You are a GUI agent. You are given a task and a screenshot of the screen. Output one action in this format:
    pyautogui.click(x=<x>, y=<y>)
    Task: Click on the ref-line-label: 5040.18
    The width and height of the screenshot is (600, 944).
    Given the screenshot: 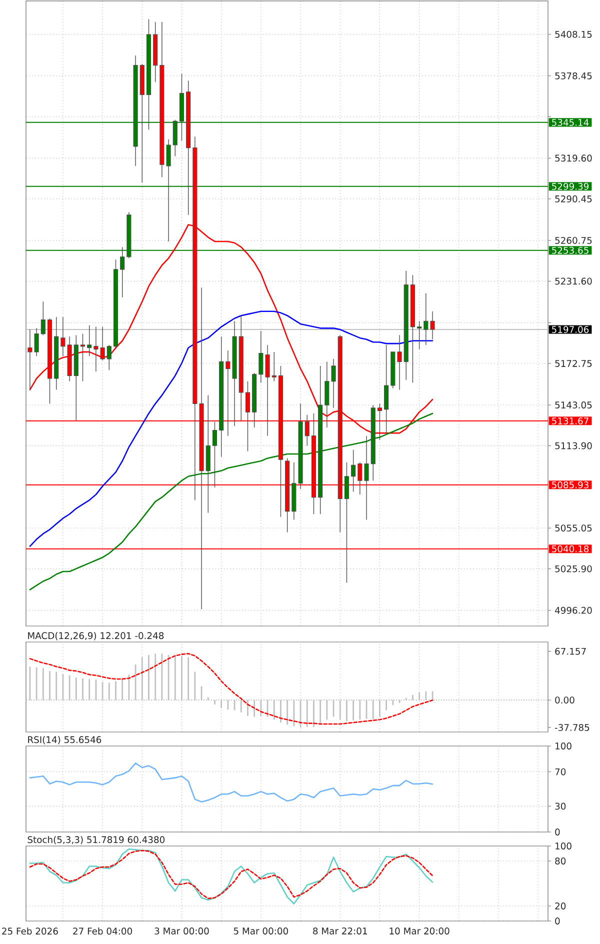 What is the action you would take?
    pyautogui.click(x=570, y=548)
    